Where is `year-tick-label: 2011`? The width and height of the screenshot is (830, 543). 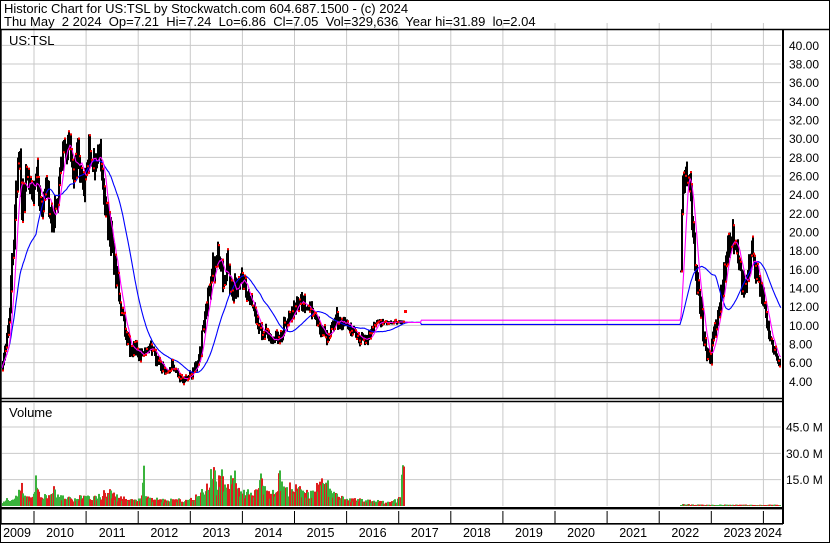
year-tick-label: 2011 is located at coordinates (112, 533).